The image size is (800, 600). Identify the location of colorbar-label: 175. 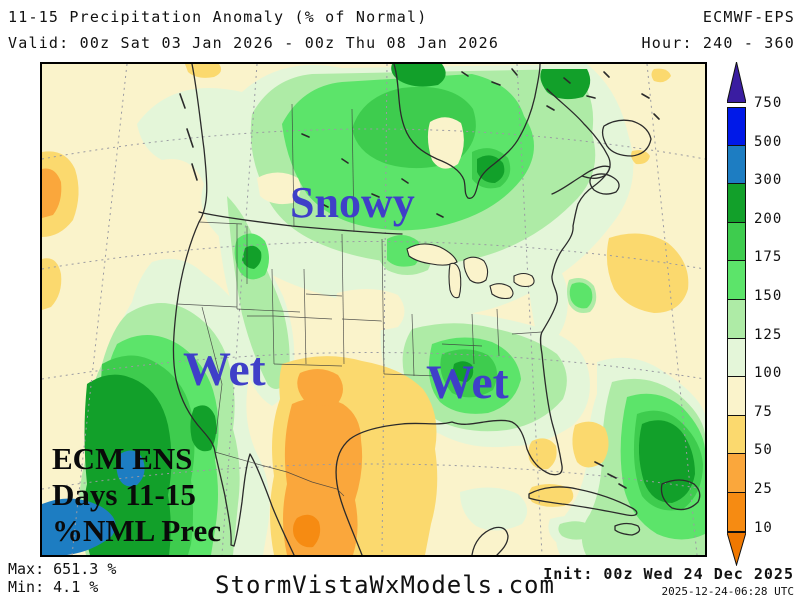
(768, 257).